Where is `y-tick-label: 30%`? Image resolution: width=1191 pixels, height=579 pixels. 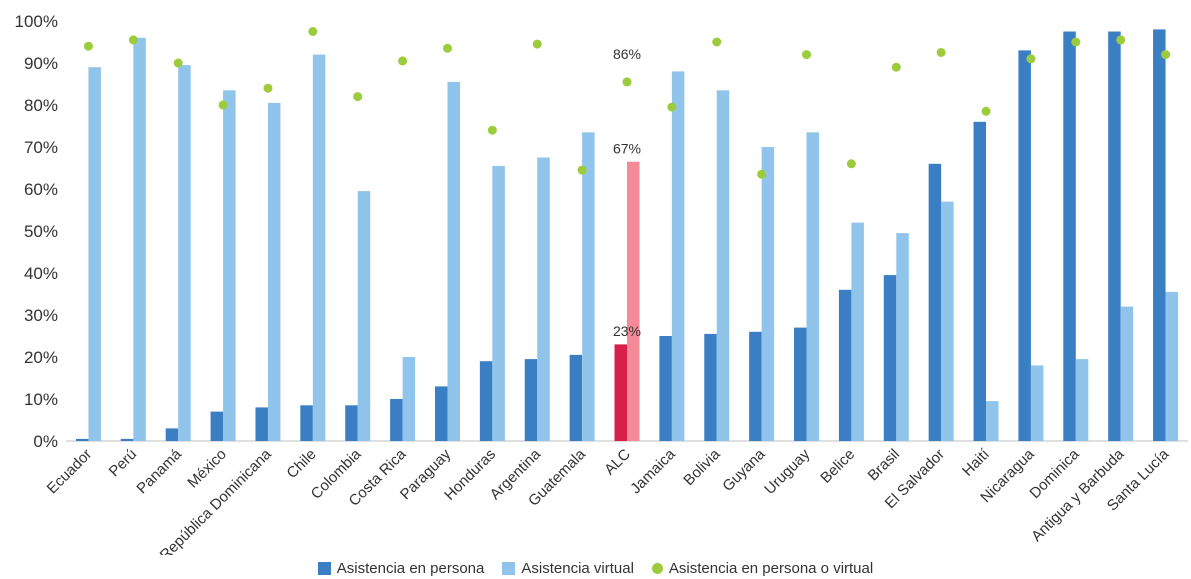
y-tick-label: 30% is located at coordinates (41, 315).